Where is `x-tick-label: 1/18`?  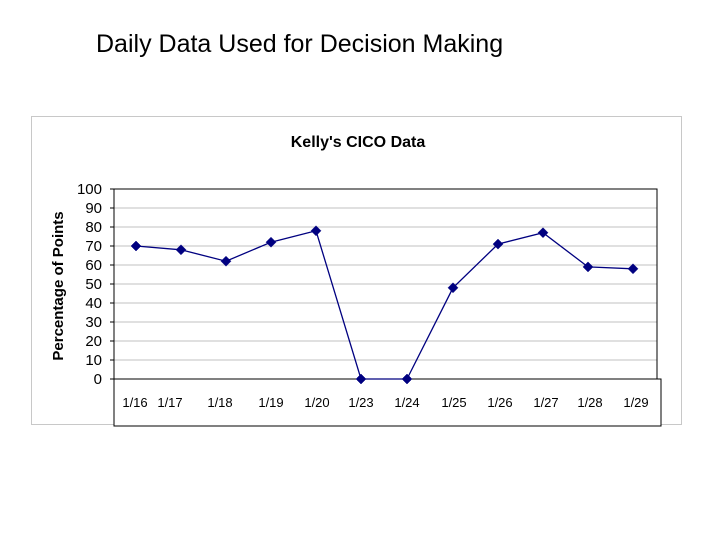
x-tick-label: 1/18 is located at coordinates (219, 402).